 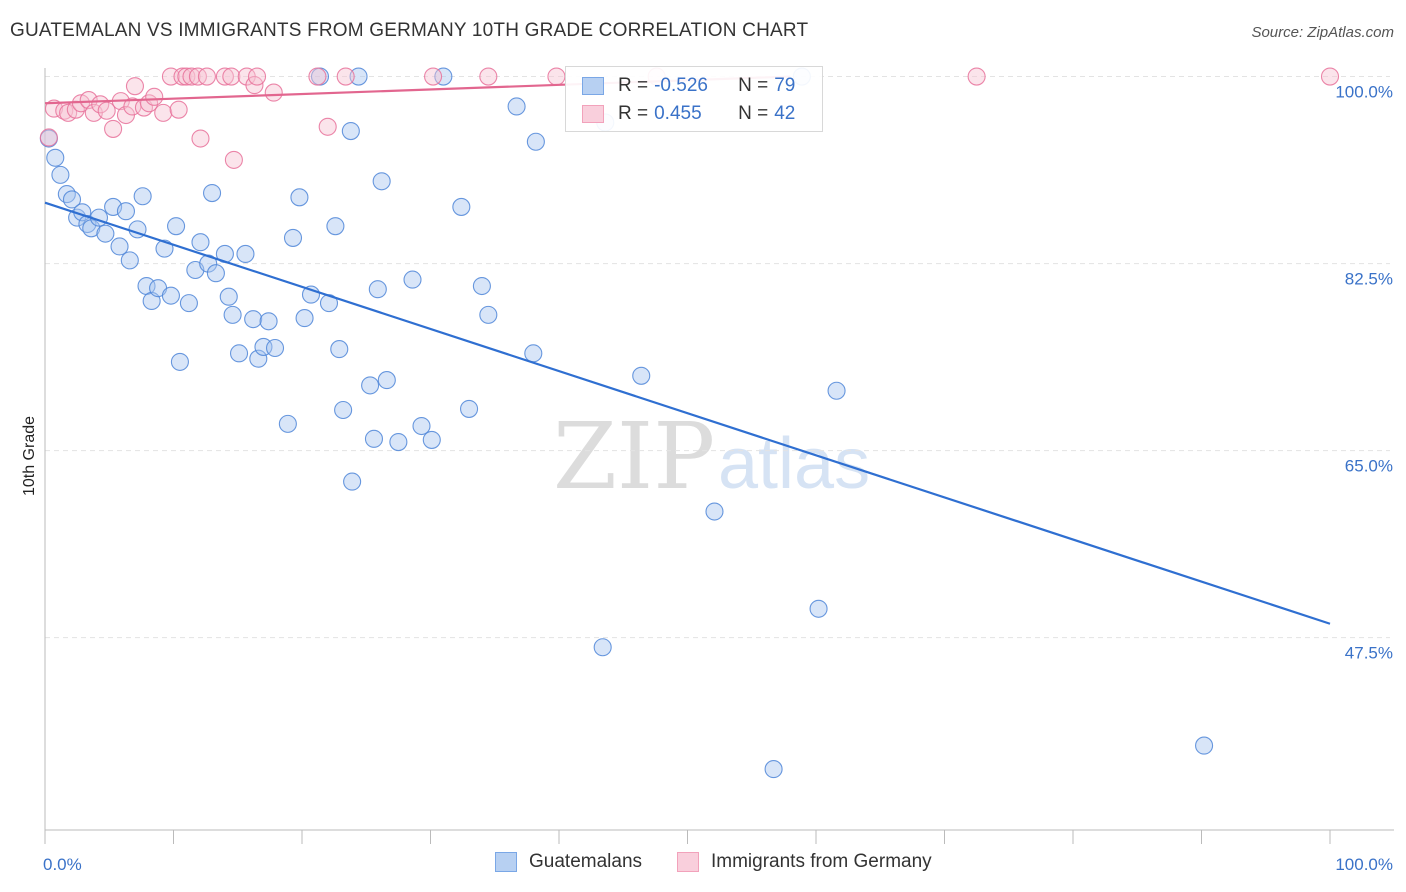 I want to click on legend-r-value: -0.526, so click(x=681, y=85).